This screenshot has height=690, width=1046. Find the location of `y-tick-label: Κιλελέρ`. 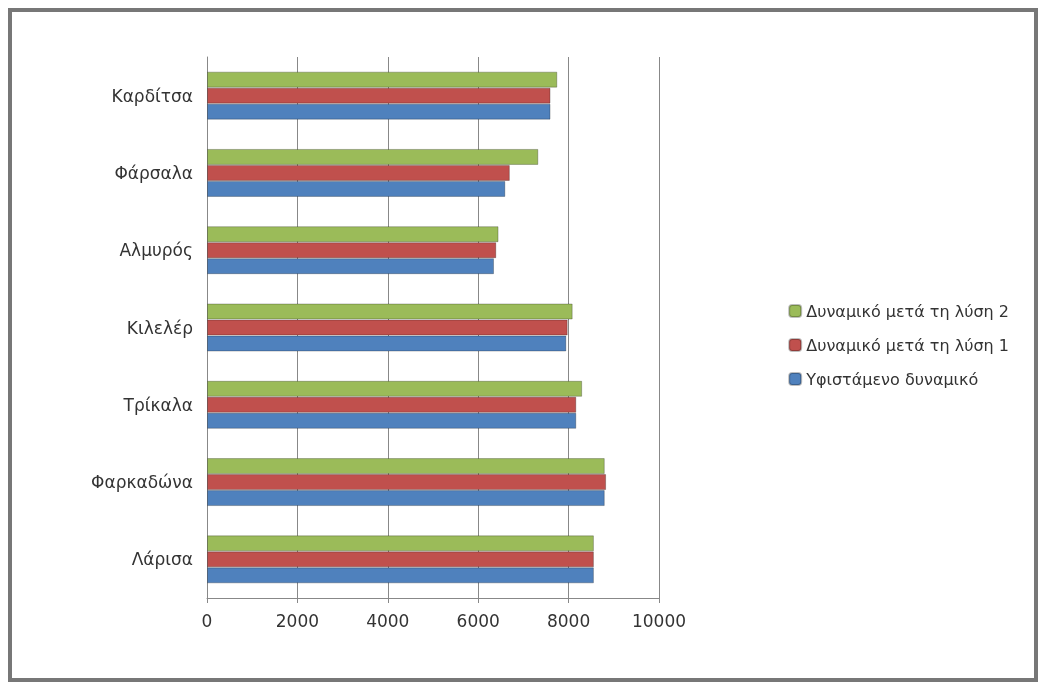

y-tick-label: Κιλελέρ is located at coordinates (159, 327).